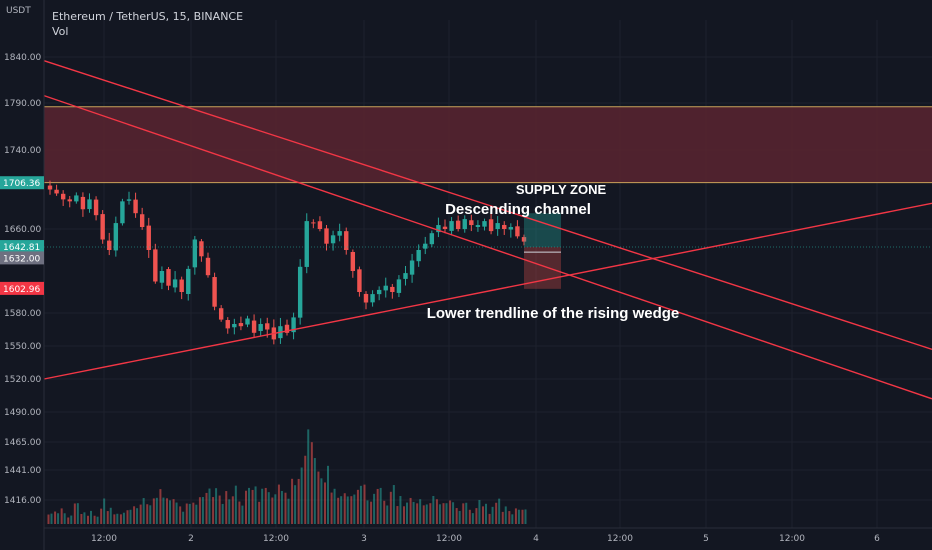 The width and height of the screenshot is (932, 550). Describe the element at coordinates (364, 539) in the screenshot. I see `x-tick-label: 3` at that location.